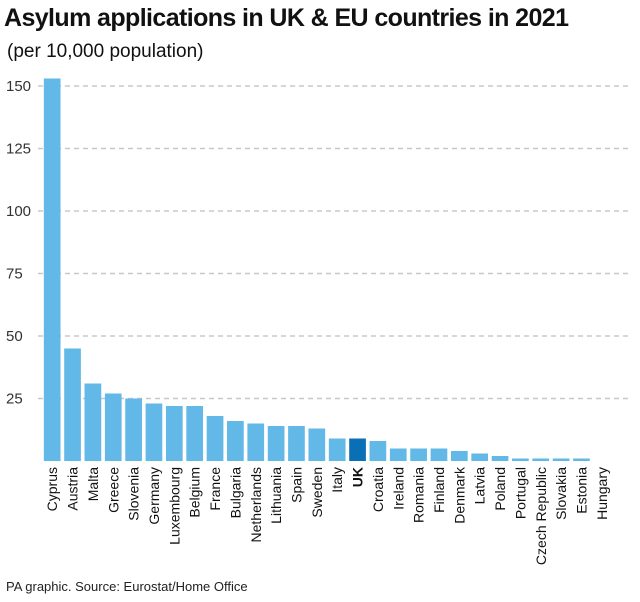 The height and width of the screenshot is (602, 640). I want to click on x-tick-label: Romania, so click(419, 495).